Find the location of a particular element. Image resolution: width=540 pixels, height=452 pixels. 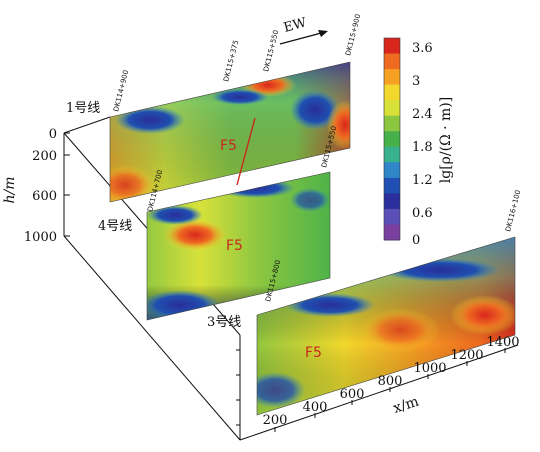

colorbar-tick: 2.4 is located at coordinates (422, 114).